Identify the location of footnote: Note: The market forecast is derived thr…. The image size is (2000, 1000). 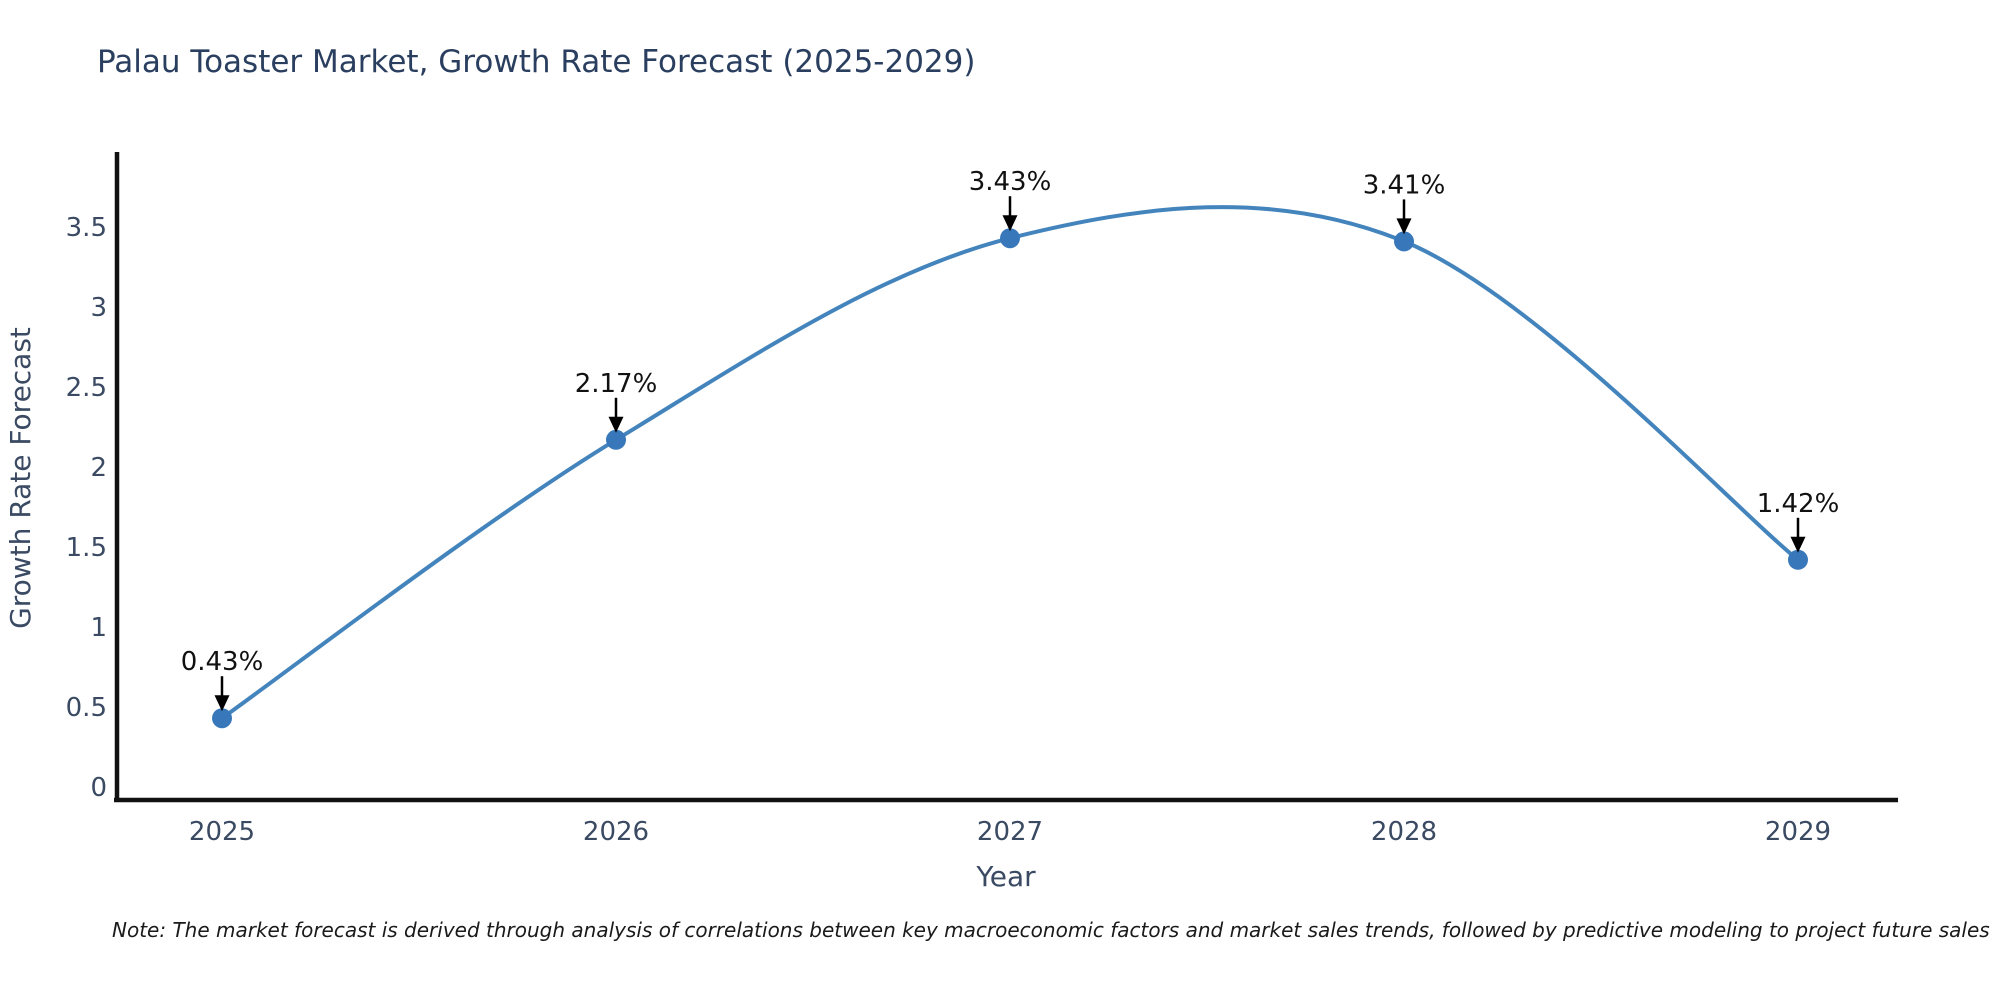
(1051, 930).